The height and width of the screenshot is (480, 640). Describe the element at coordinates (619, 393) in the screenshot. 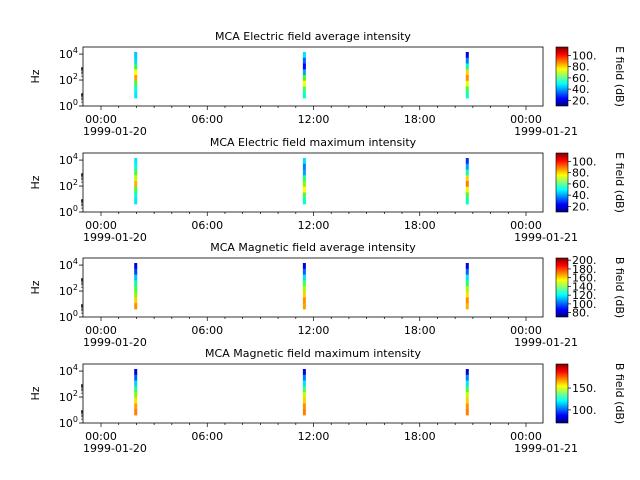

I see `colorbar-label: B field (dB)` at that location.